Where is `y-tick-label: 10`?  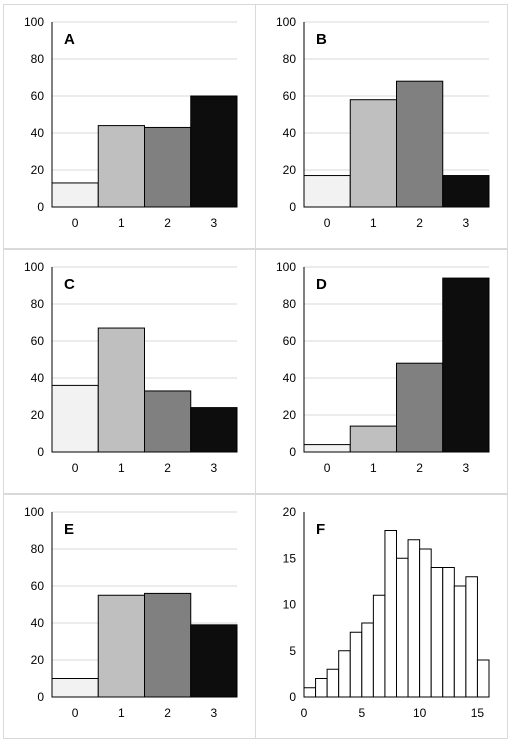 y-tick-label: 10 is located at coordinates (290, 605).